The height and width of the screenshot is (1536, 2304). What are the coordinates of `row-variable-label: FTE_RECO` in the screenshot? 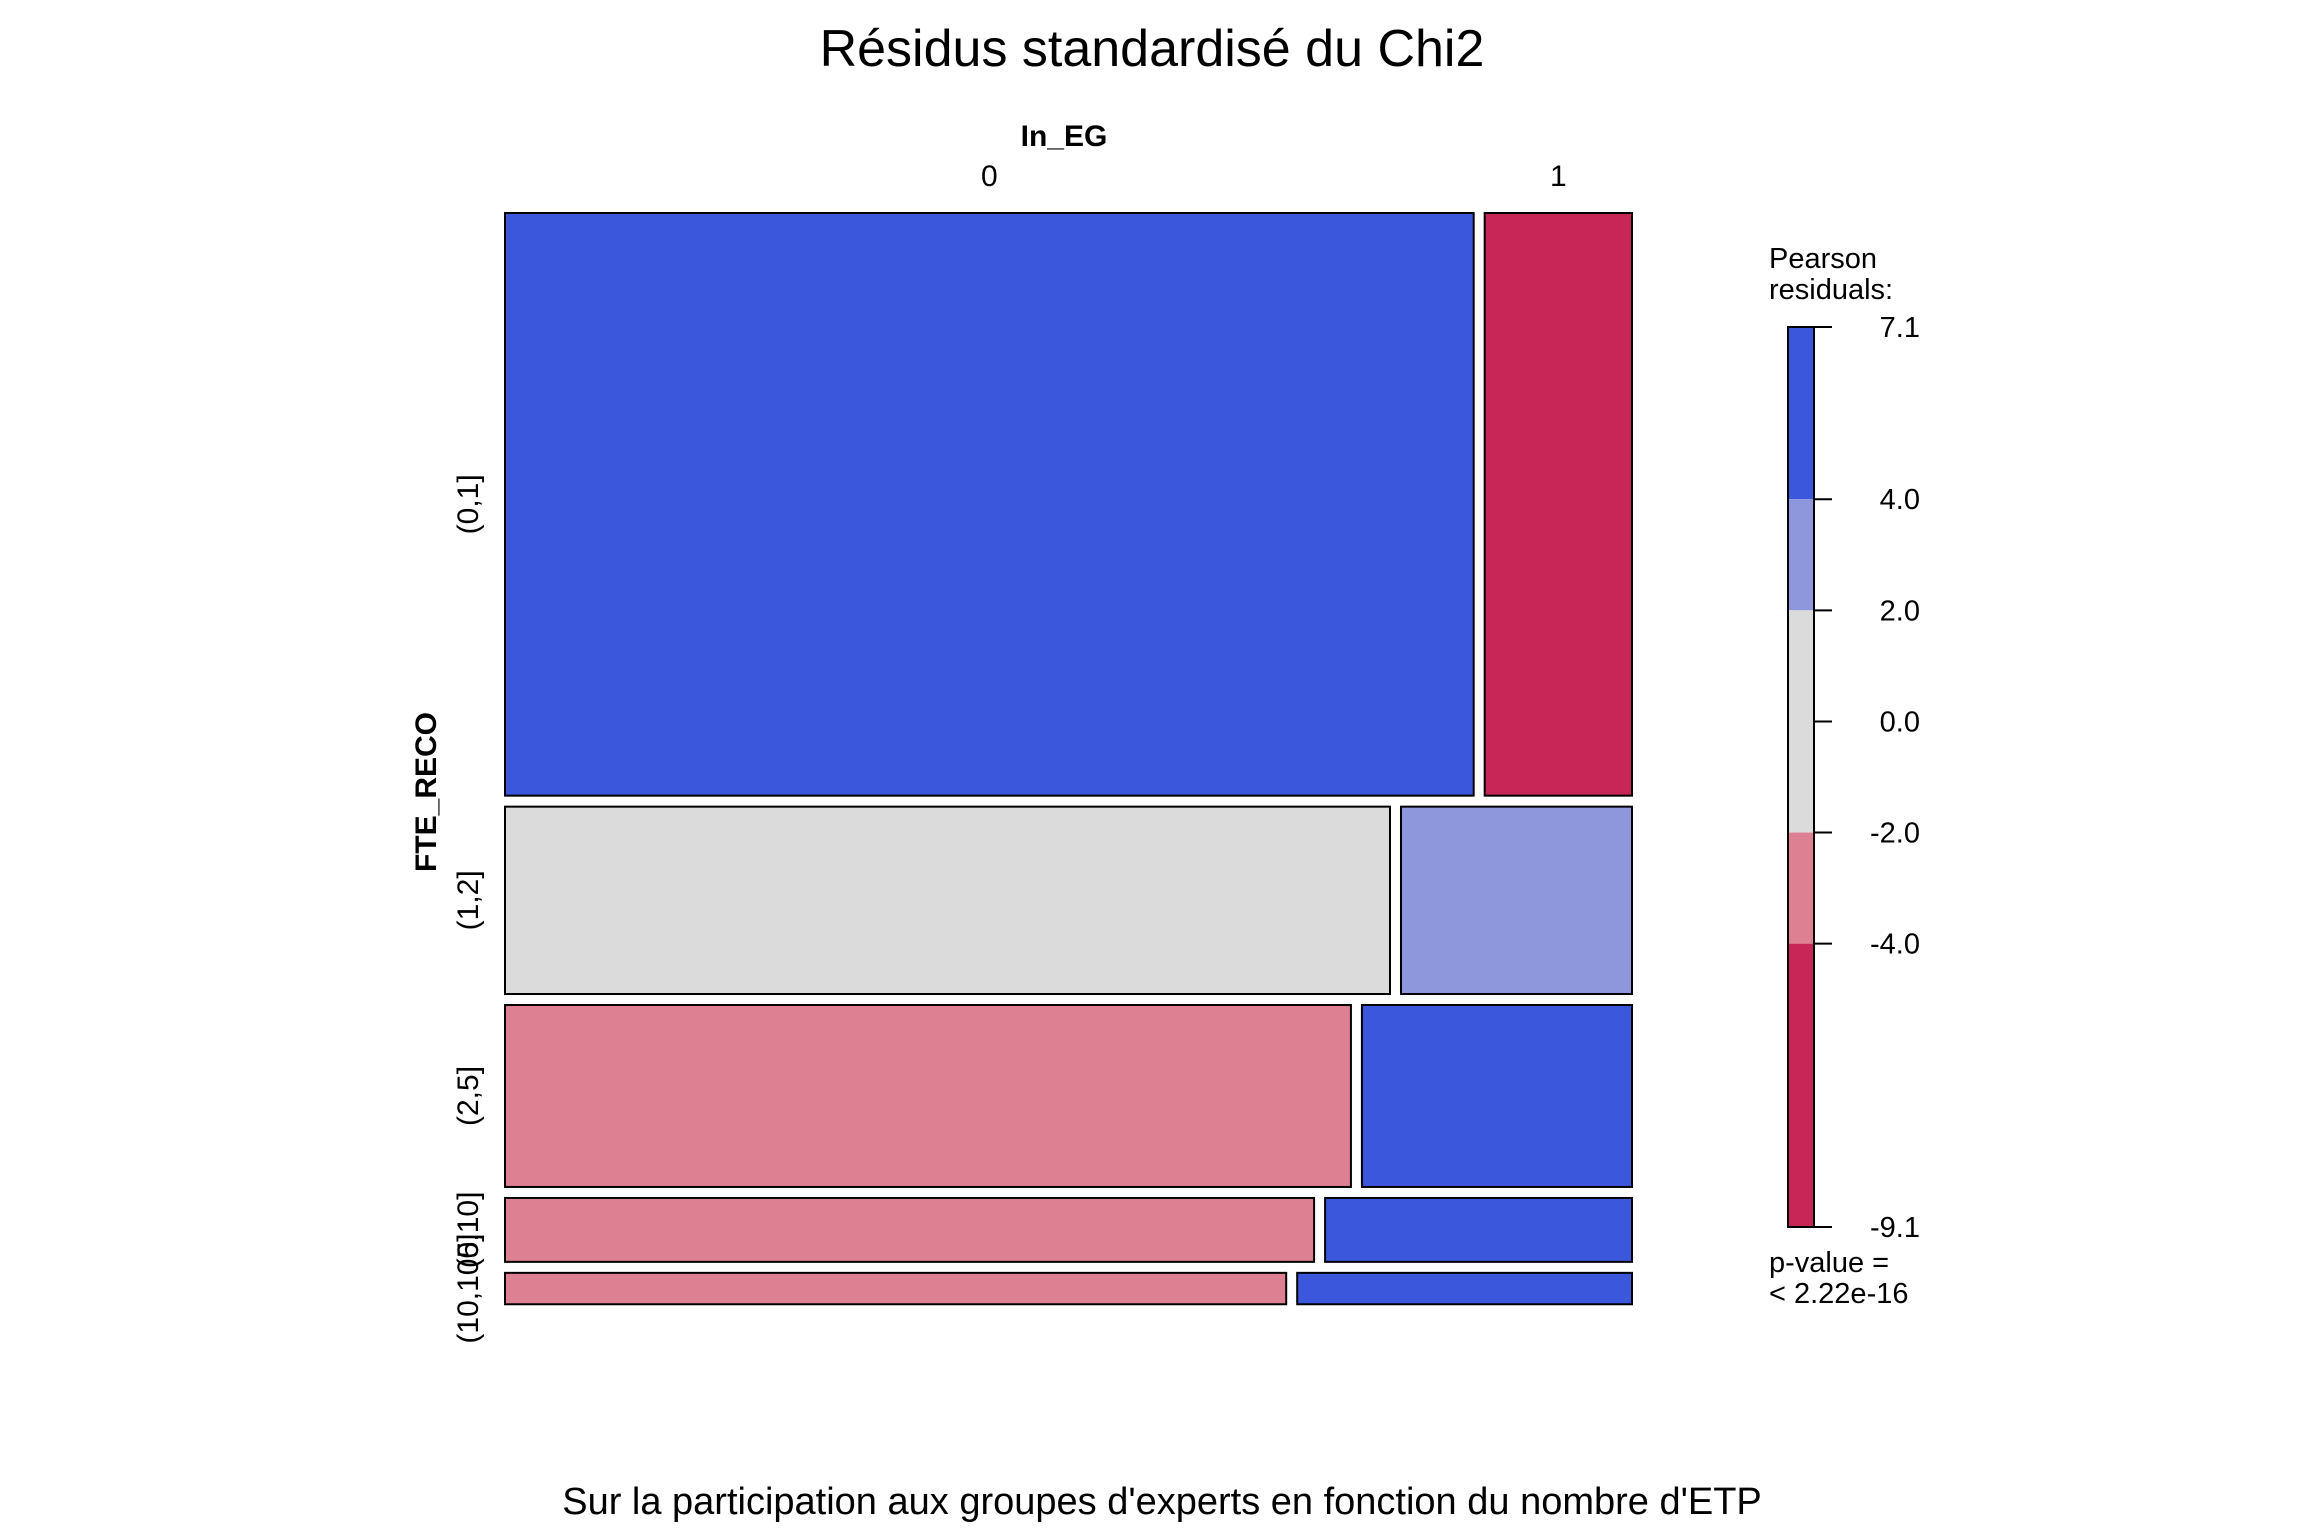 It's located at (426, 792).